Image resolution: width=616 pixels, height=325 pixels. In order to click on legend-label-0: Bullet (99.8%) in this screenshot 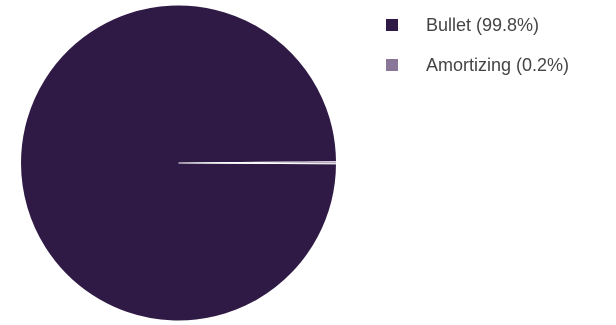, I will do `click(483, 24)`.